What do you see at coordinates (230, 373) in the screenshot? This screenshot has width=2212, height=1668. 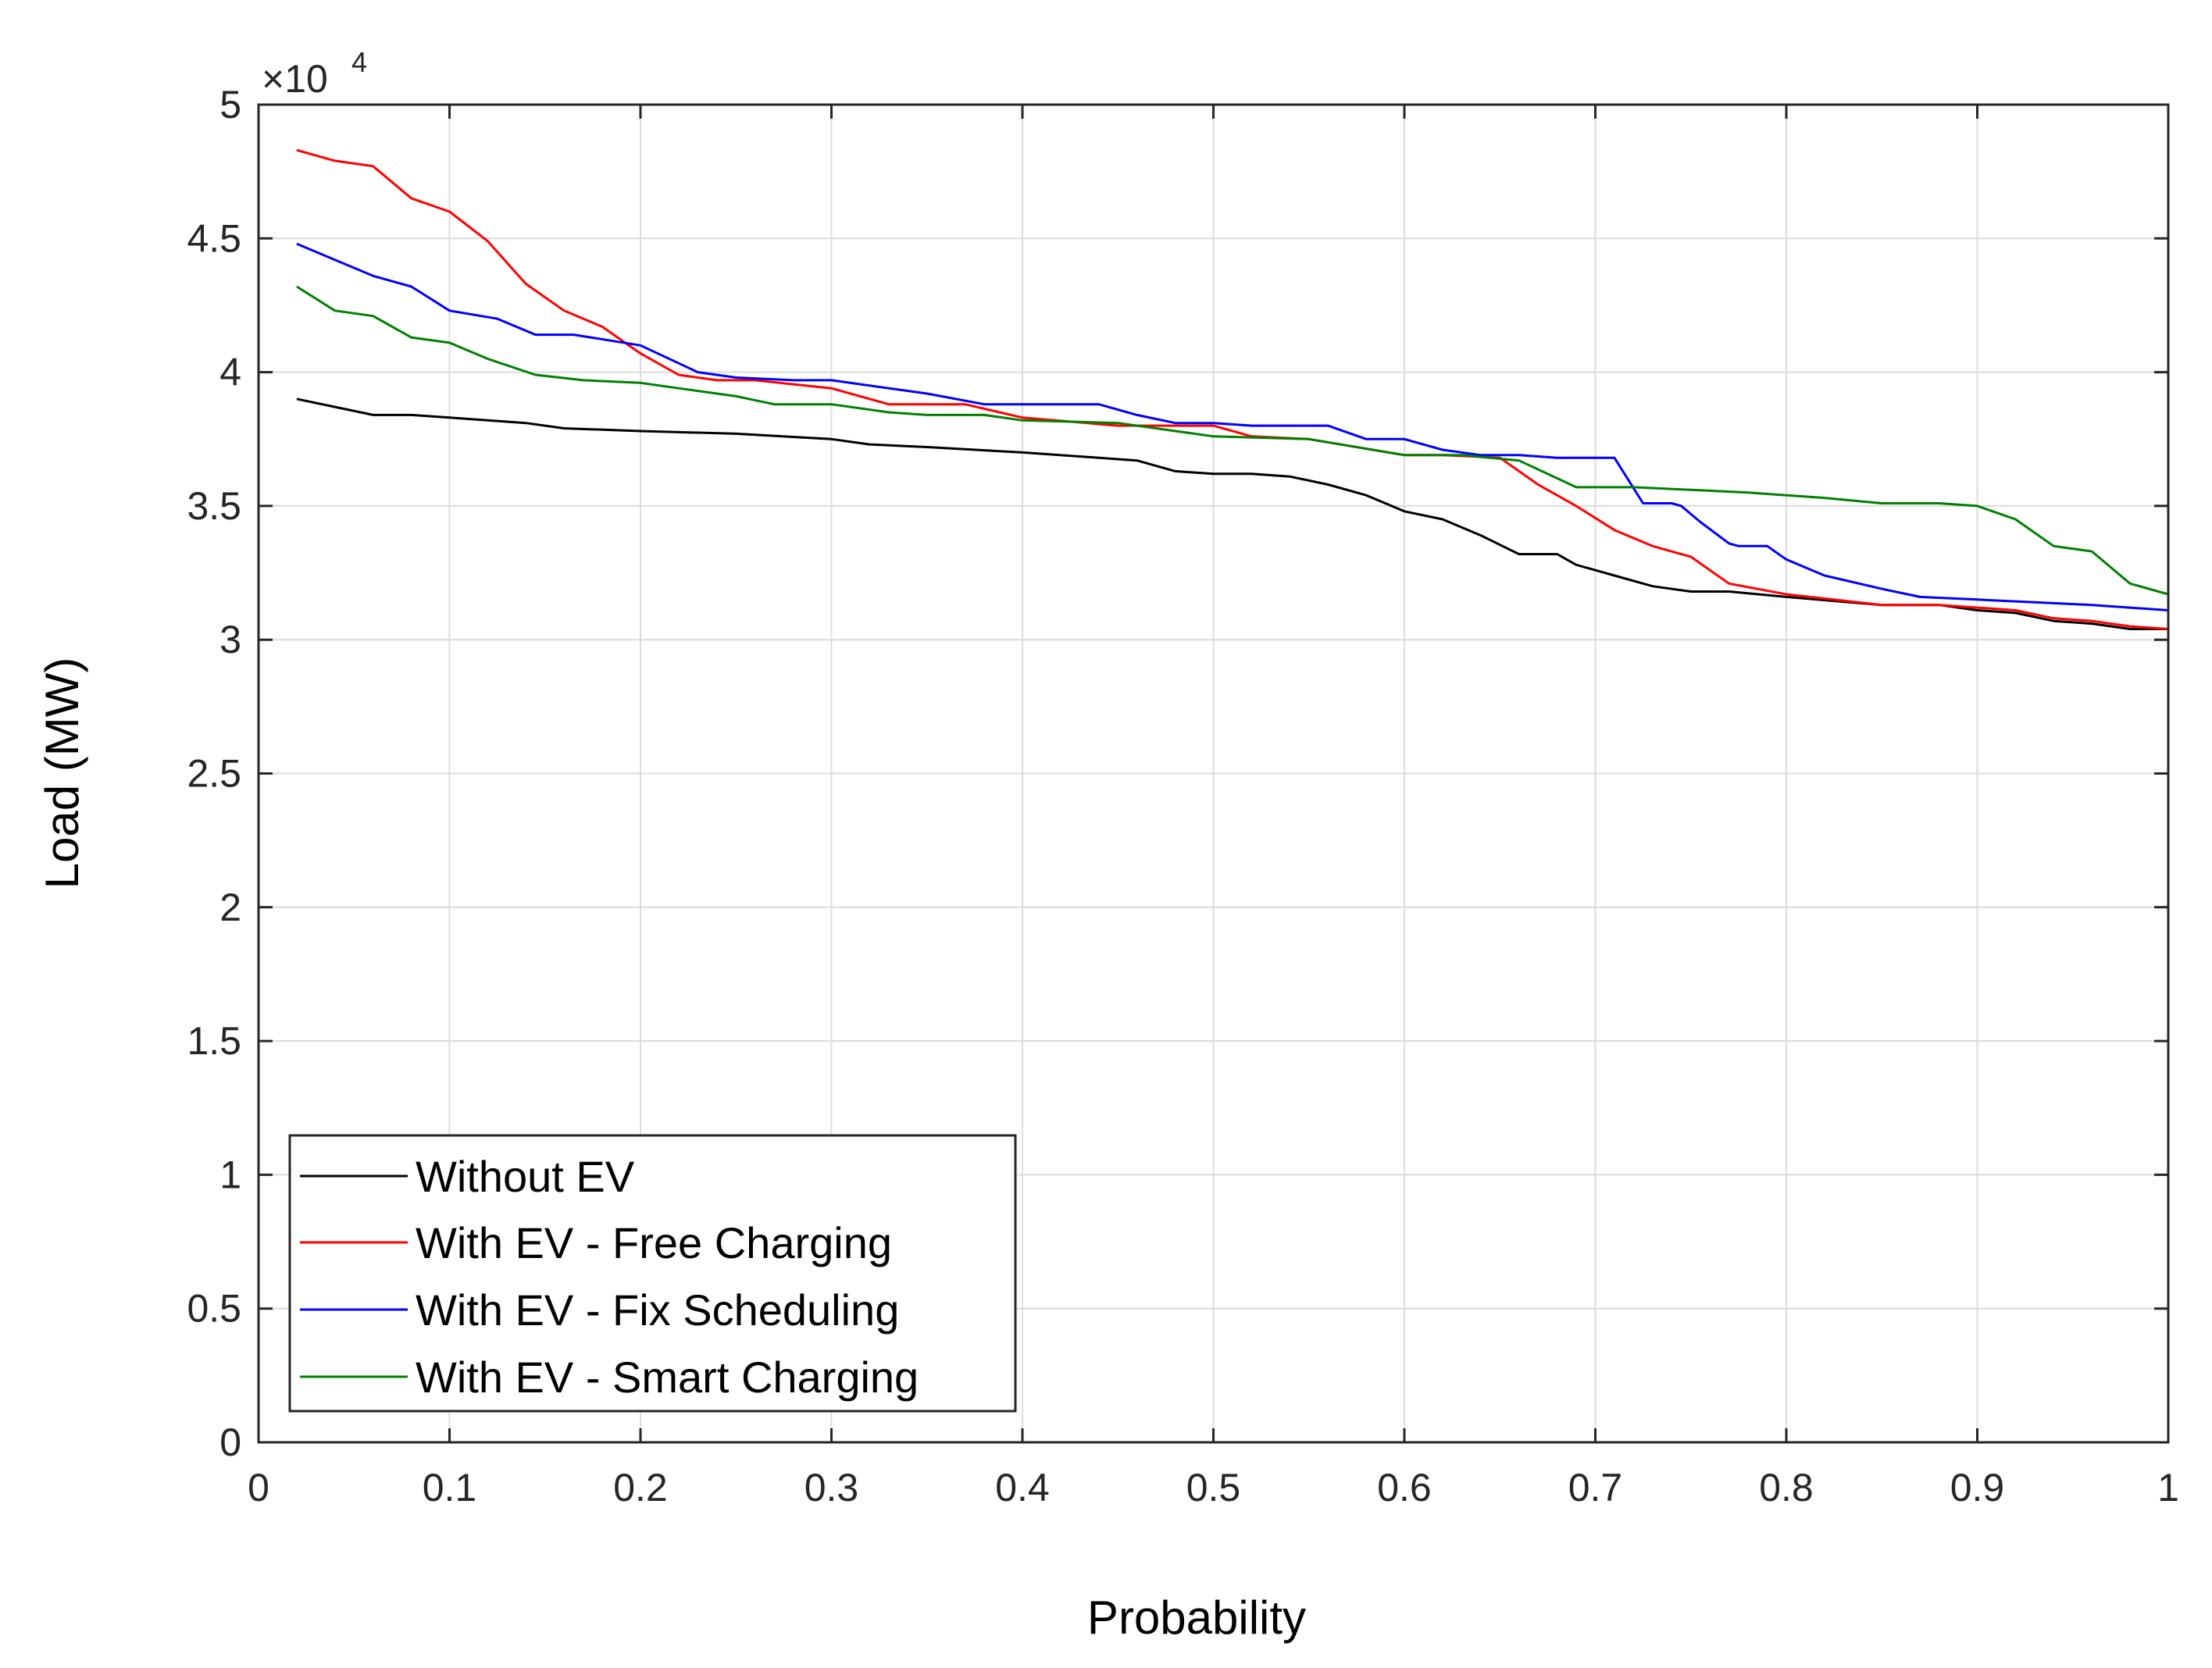 I see `y-tick-label: 4` at bounding box center [230, 373].